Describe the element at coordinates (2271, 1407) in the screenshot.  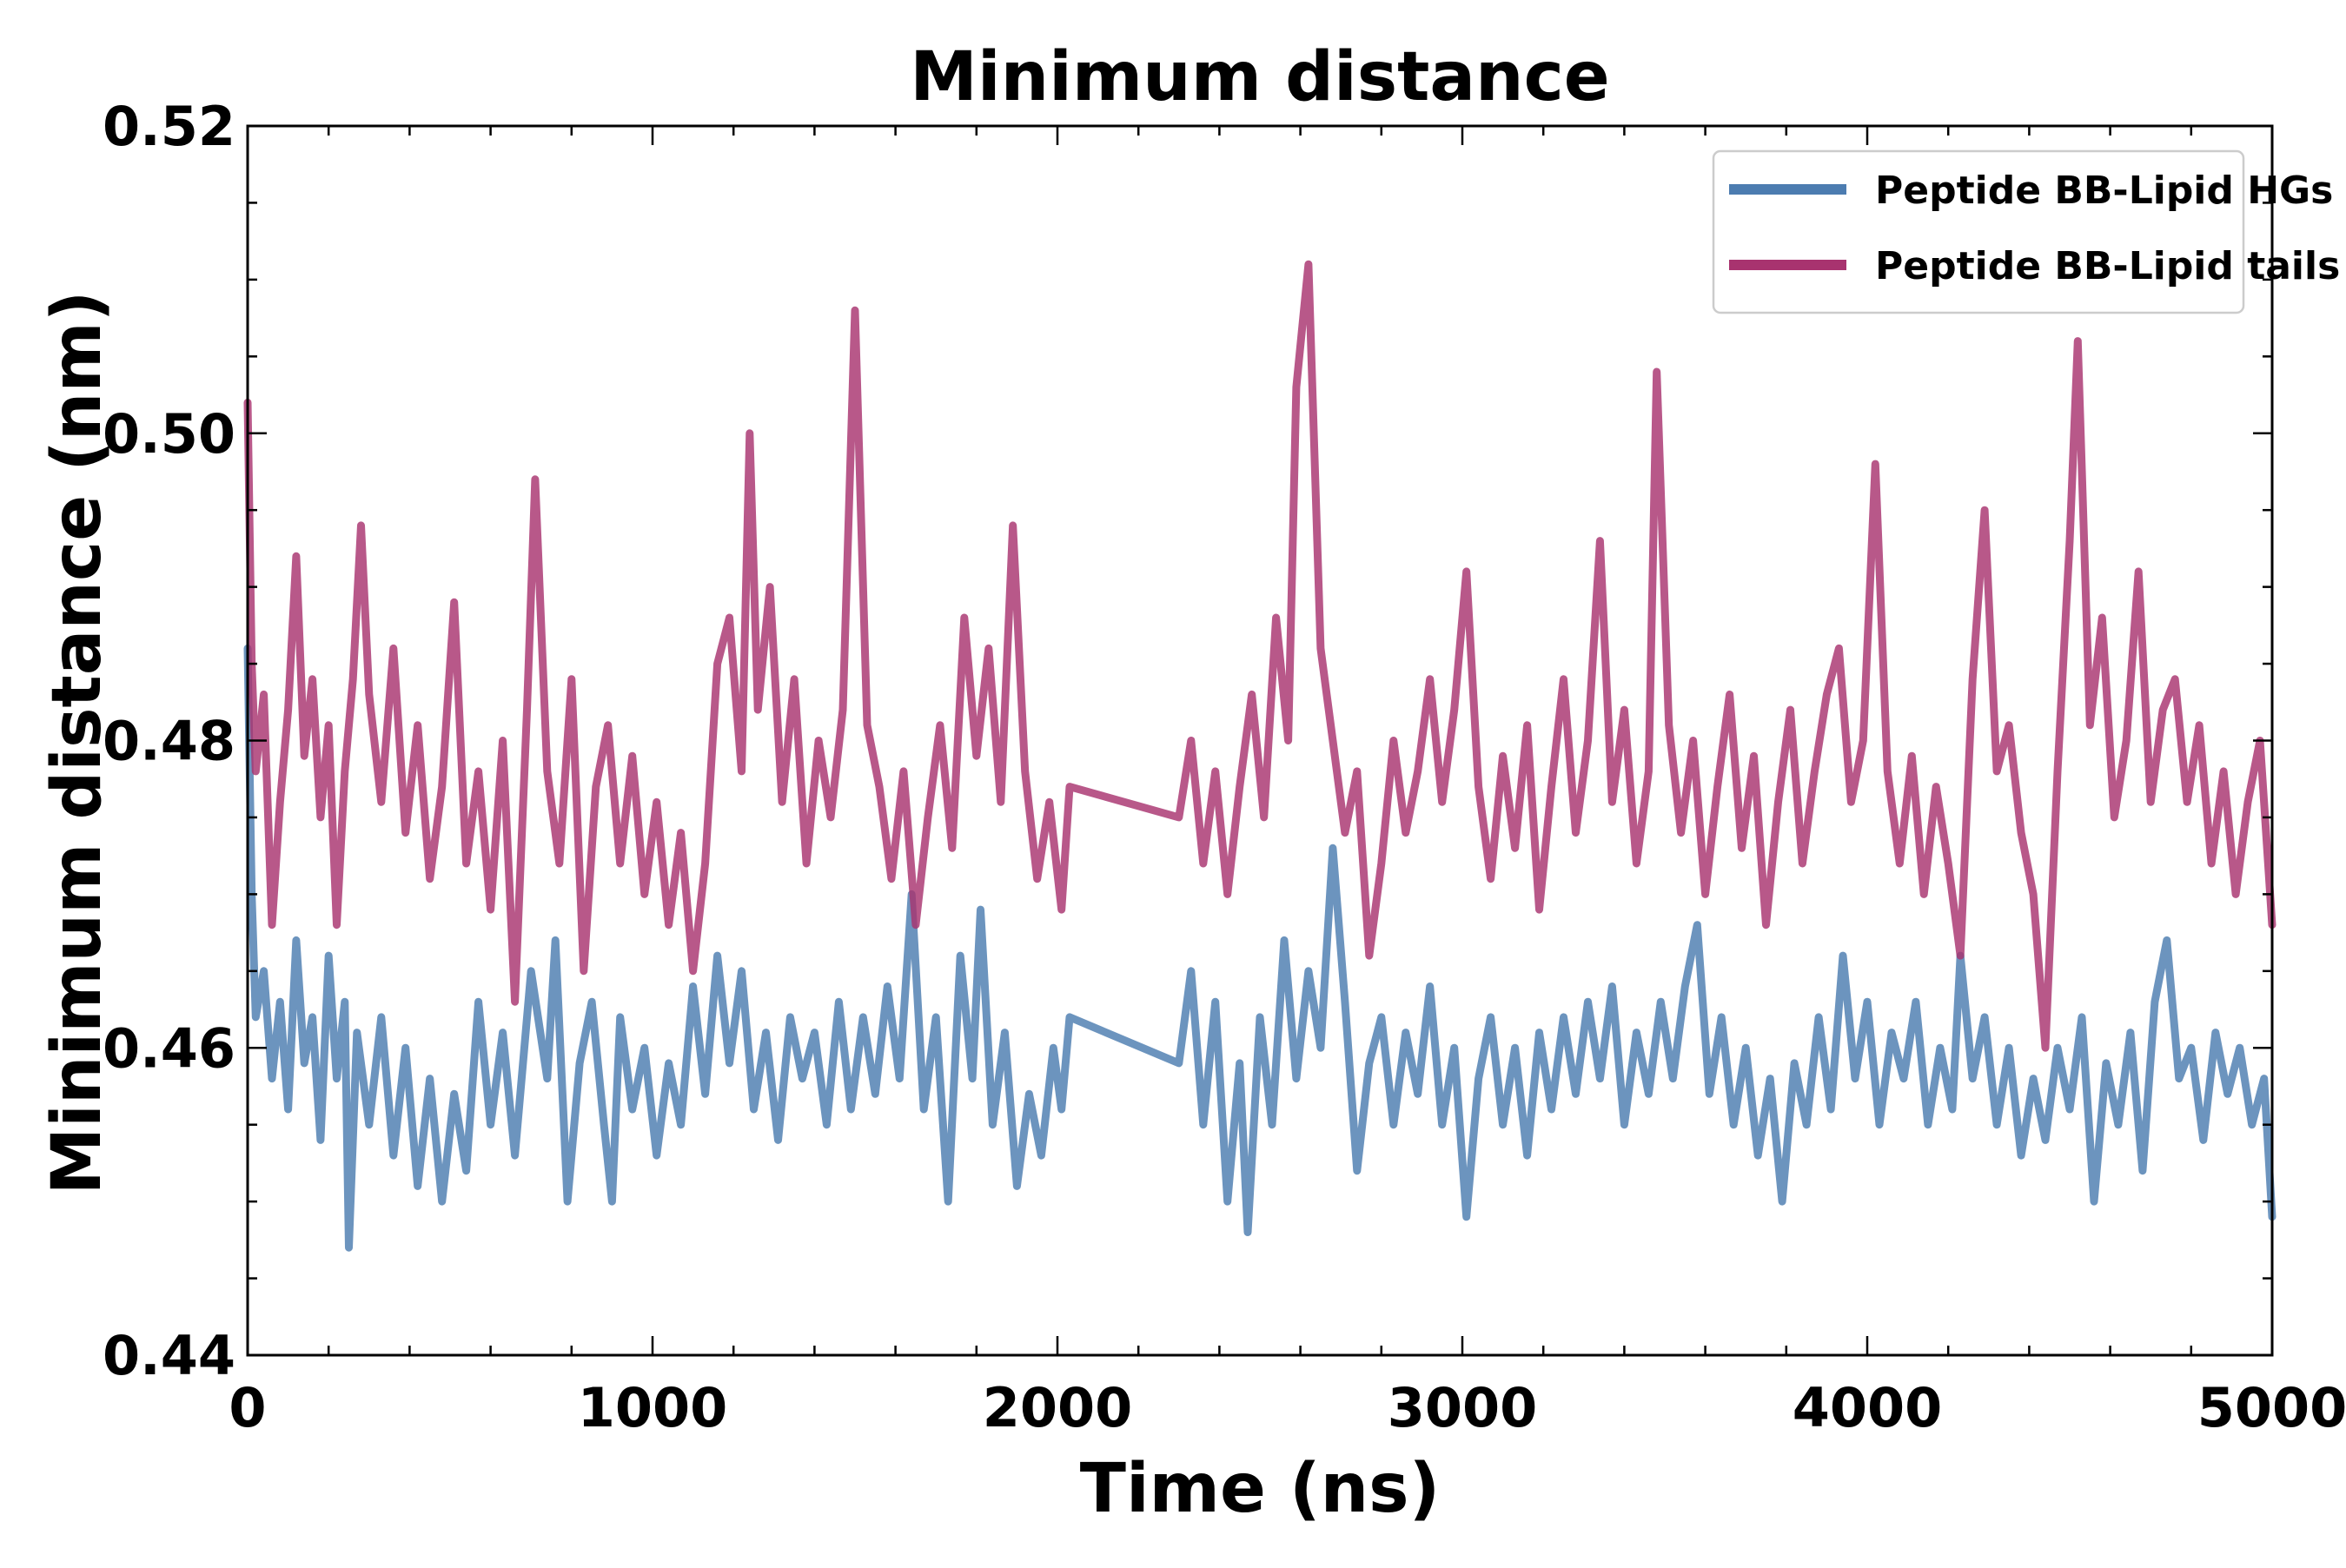
I see `x-tick-label: 5000` at that location.